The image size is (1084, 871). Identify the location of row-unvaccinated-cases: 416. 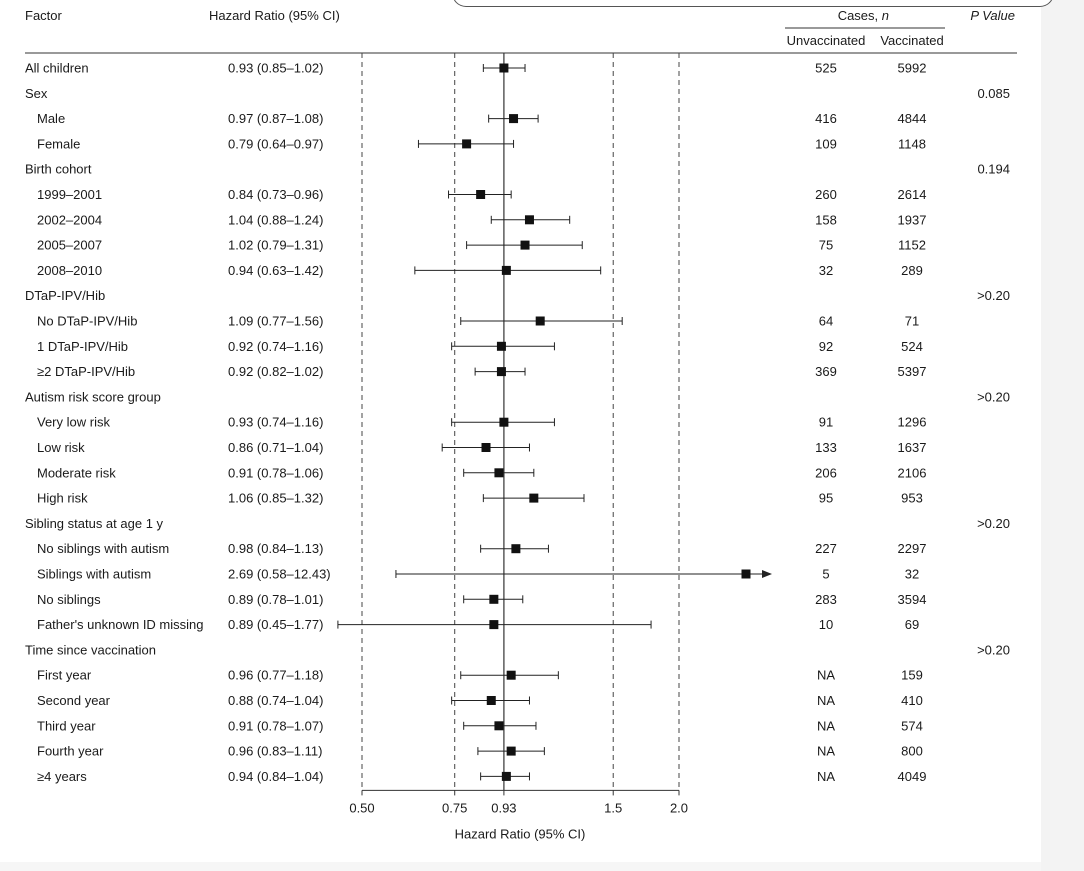
(826, 118).